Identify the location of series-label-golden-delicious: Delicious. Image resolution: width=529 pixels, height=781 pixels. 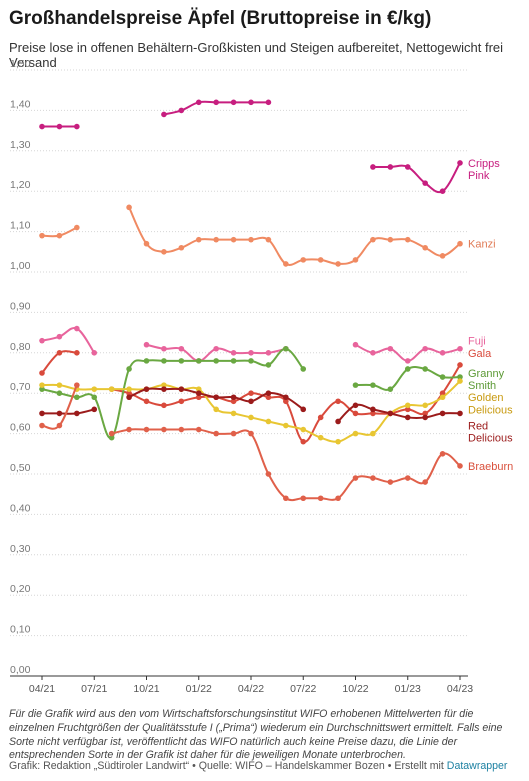
(490, 410).